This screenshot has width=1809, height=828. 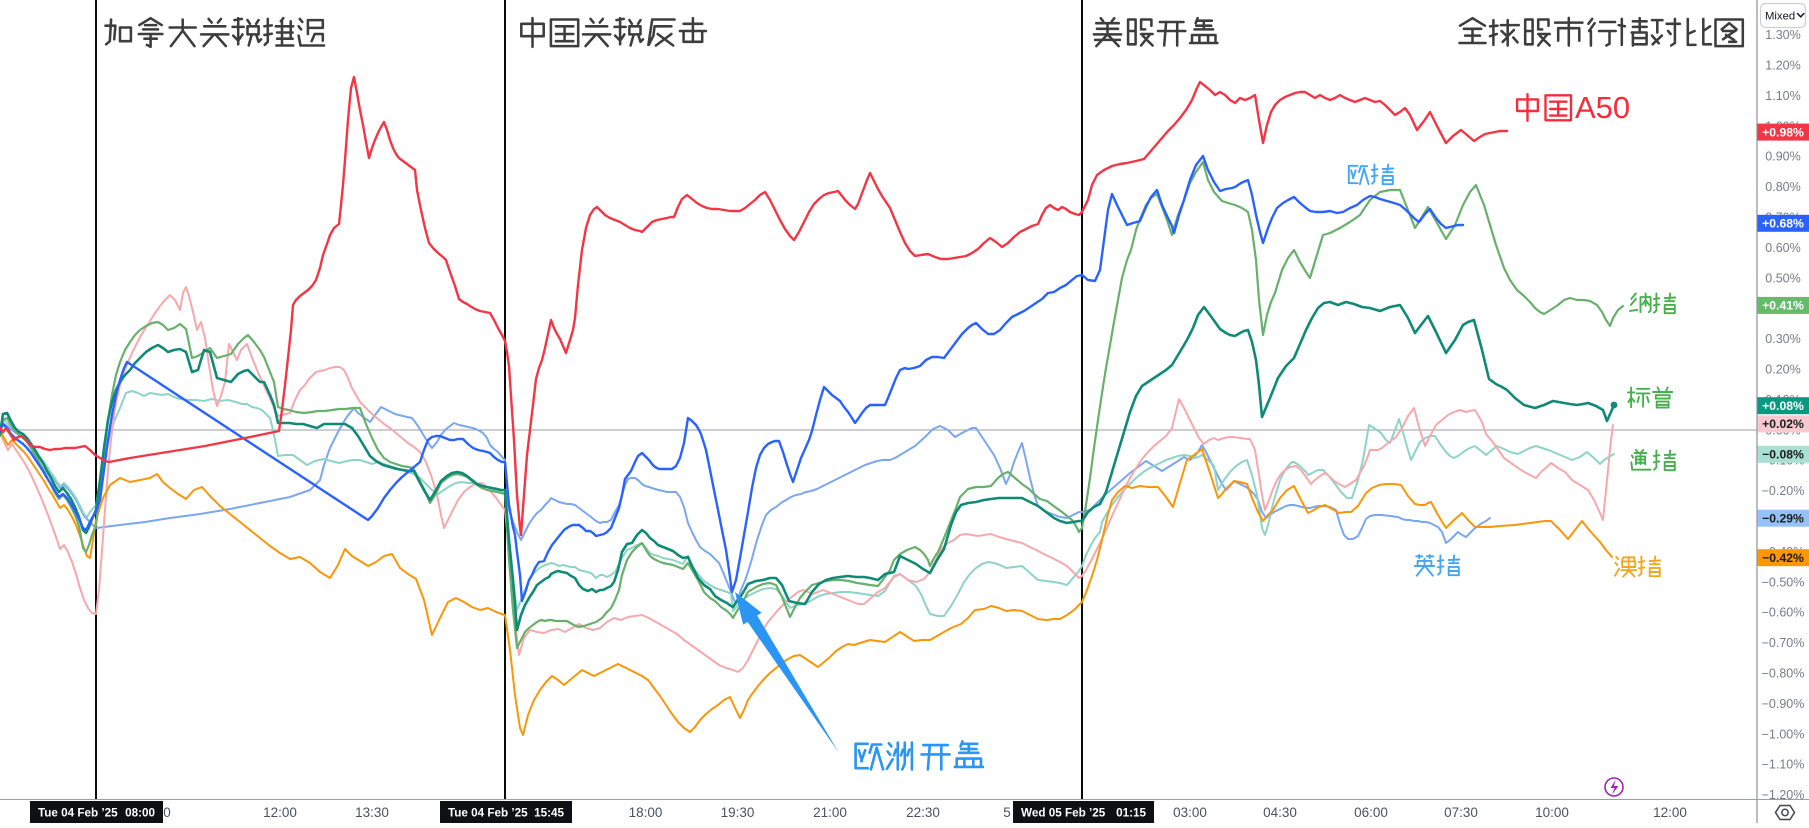 What do you see at coordinates (1783, 406) in the screenshot?
I see `svg-text: +0.08%` at bounding box center [1783, 406].